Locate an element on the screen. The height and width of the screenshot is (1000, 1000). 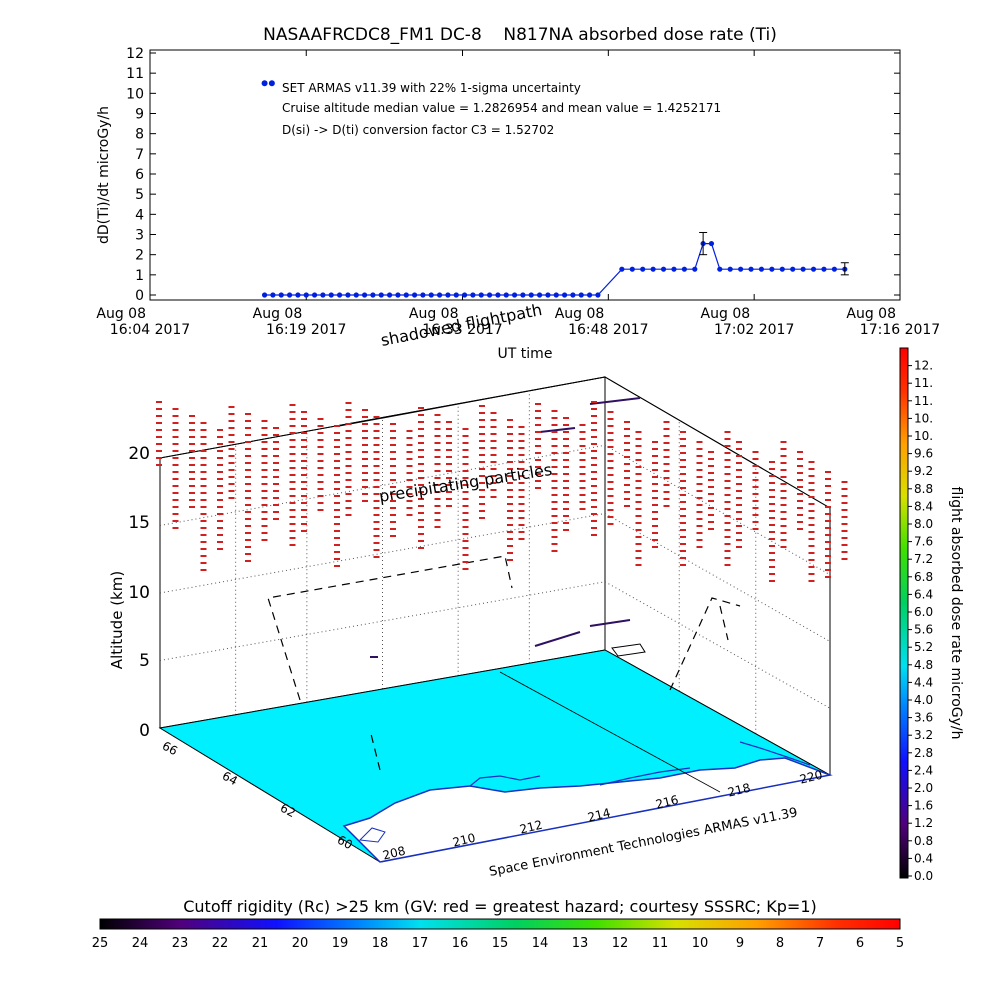
dose-series is located at coordinates (555, 189).